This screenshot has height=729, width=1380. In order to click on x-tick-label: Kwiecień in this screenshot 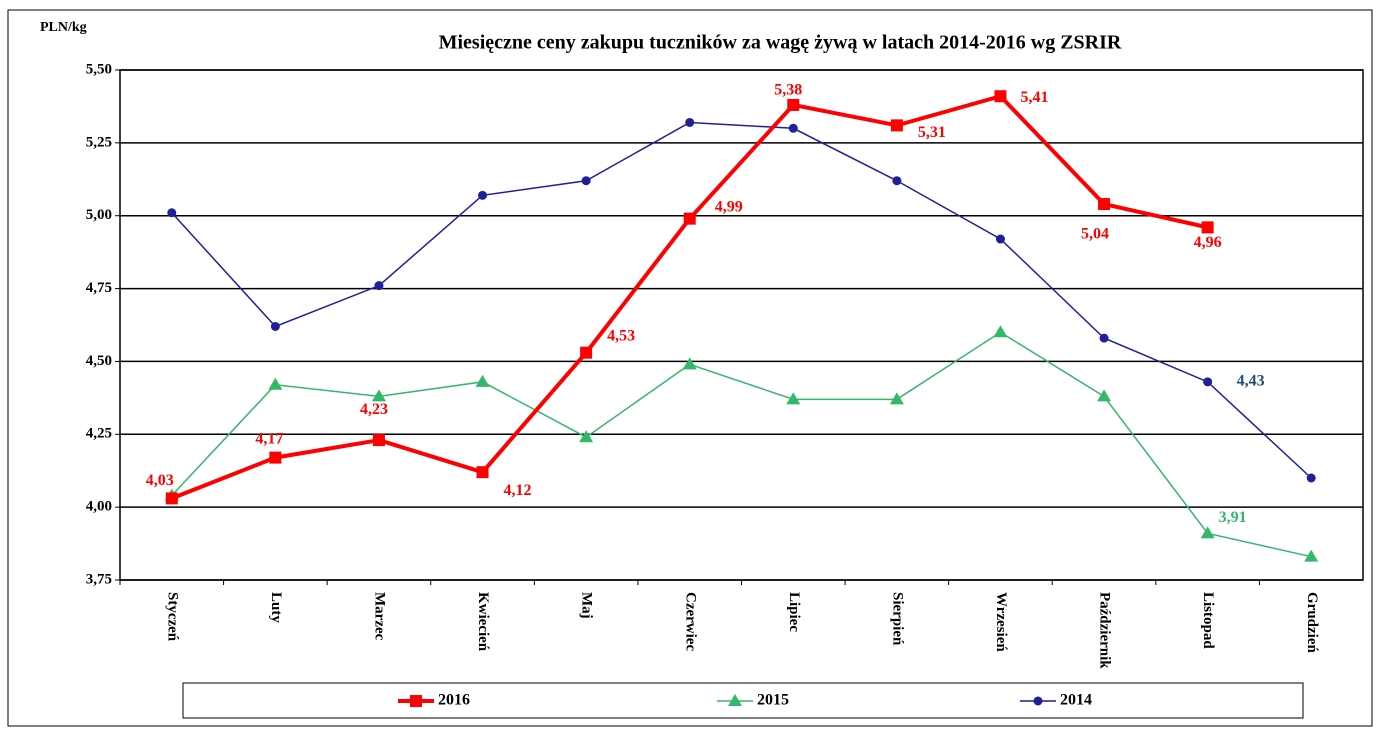, I will do `click(483, 622)`.